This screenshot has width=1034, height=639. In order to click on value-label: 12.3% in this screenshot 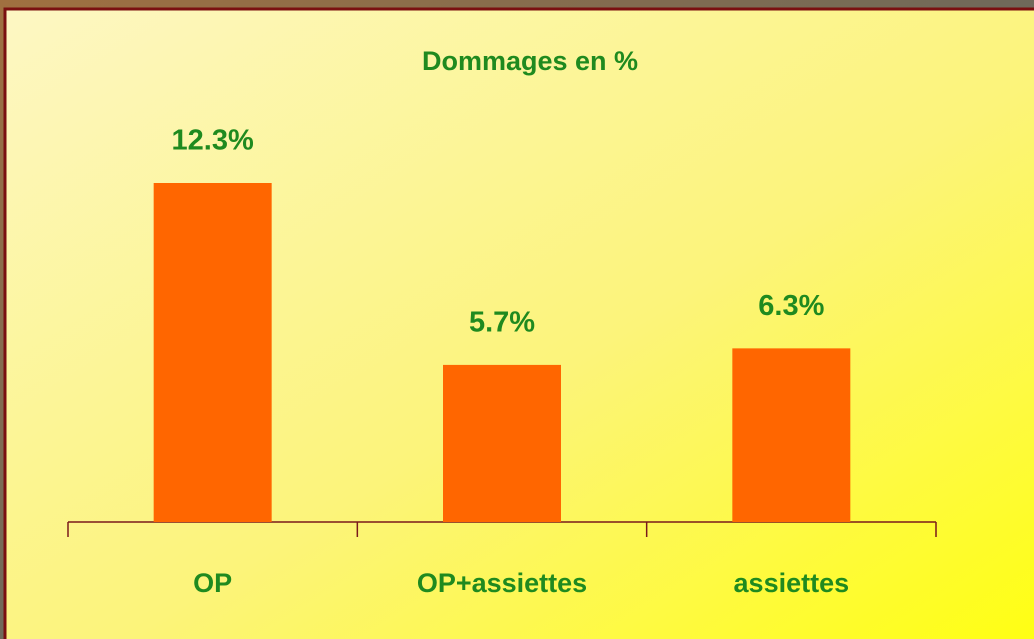, I will do `click(213, 141)`.